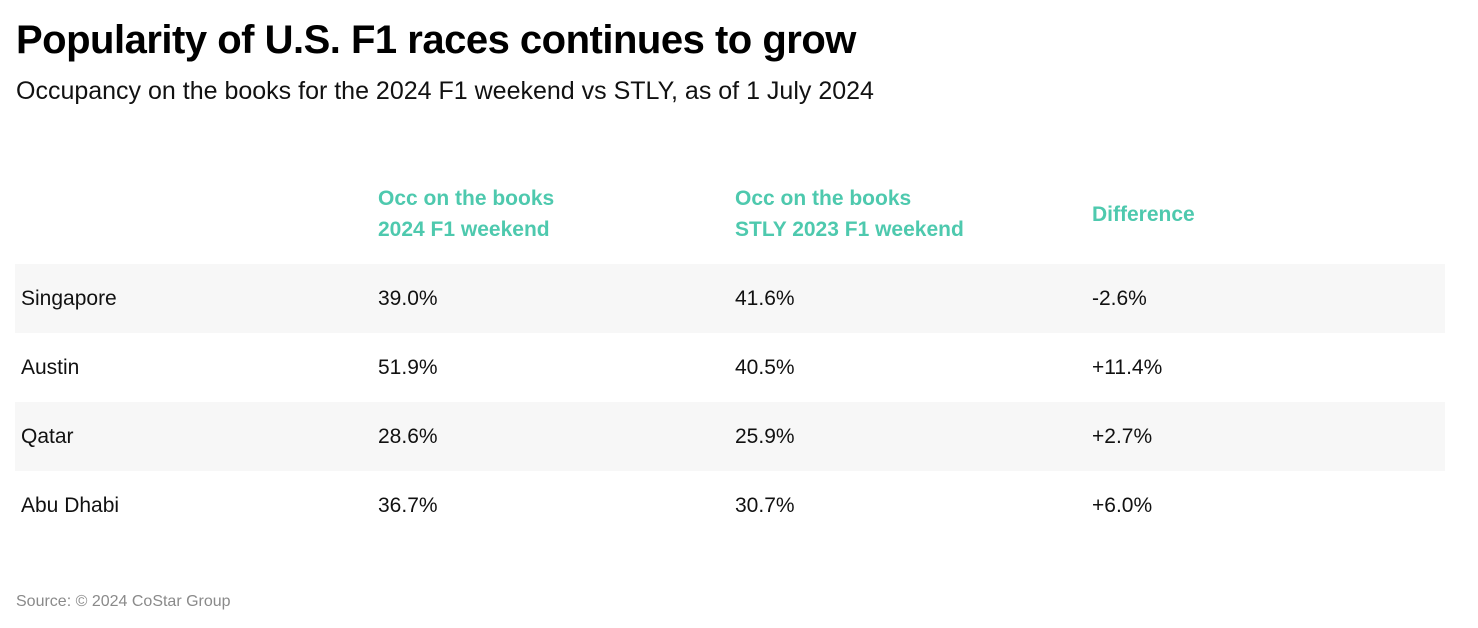 The width and height of the screenshot is (1478, 628). I want to click on occ-2024-cell: 28.6%, so click(408, 436).